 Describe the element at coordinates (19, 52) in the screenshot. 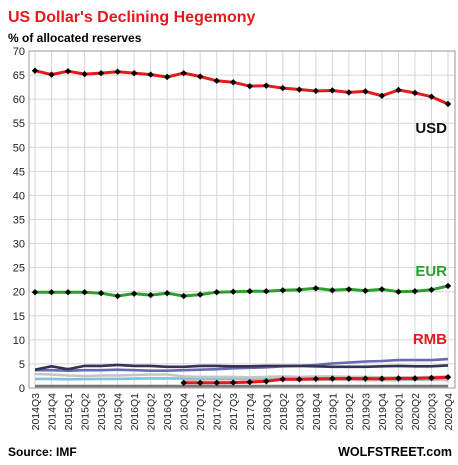

I see `y-tick-label: 70` at that location.